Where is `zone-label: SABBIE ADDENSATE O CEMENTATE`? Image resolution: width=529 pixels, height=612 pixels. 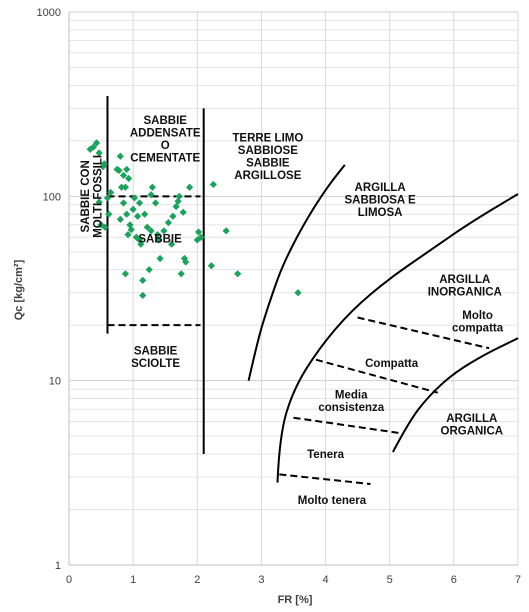
zone-label: SABBIE ADDENSATE O CEMENTATE is located at coordinates (165, 139).